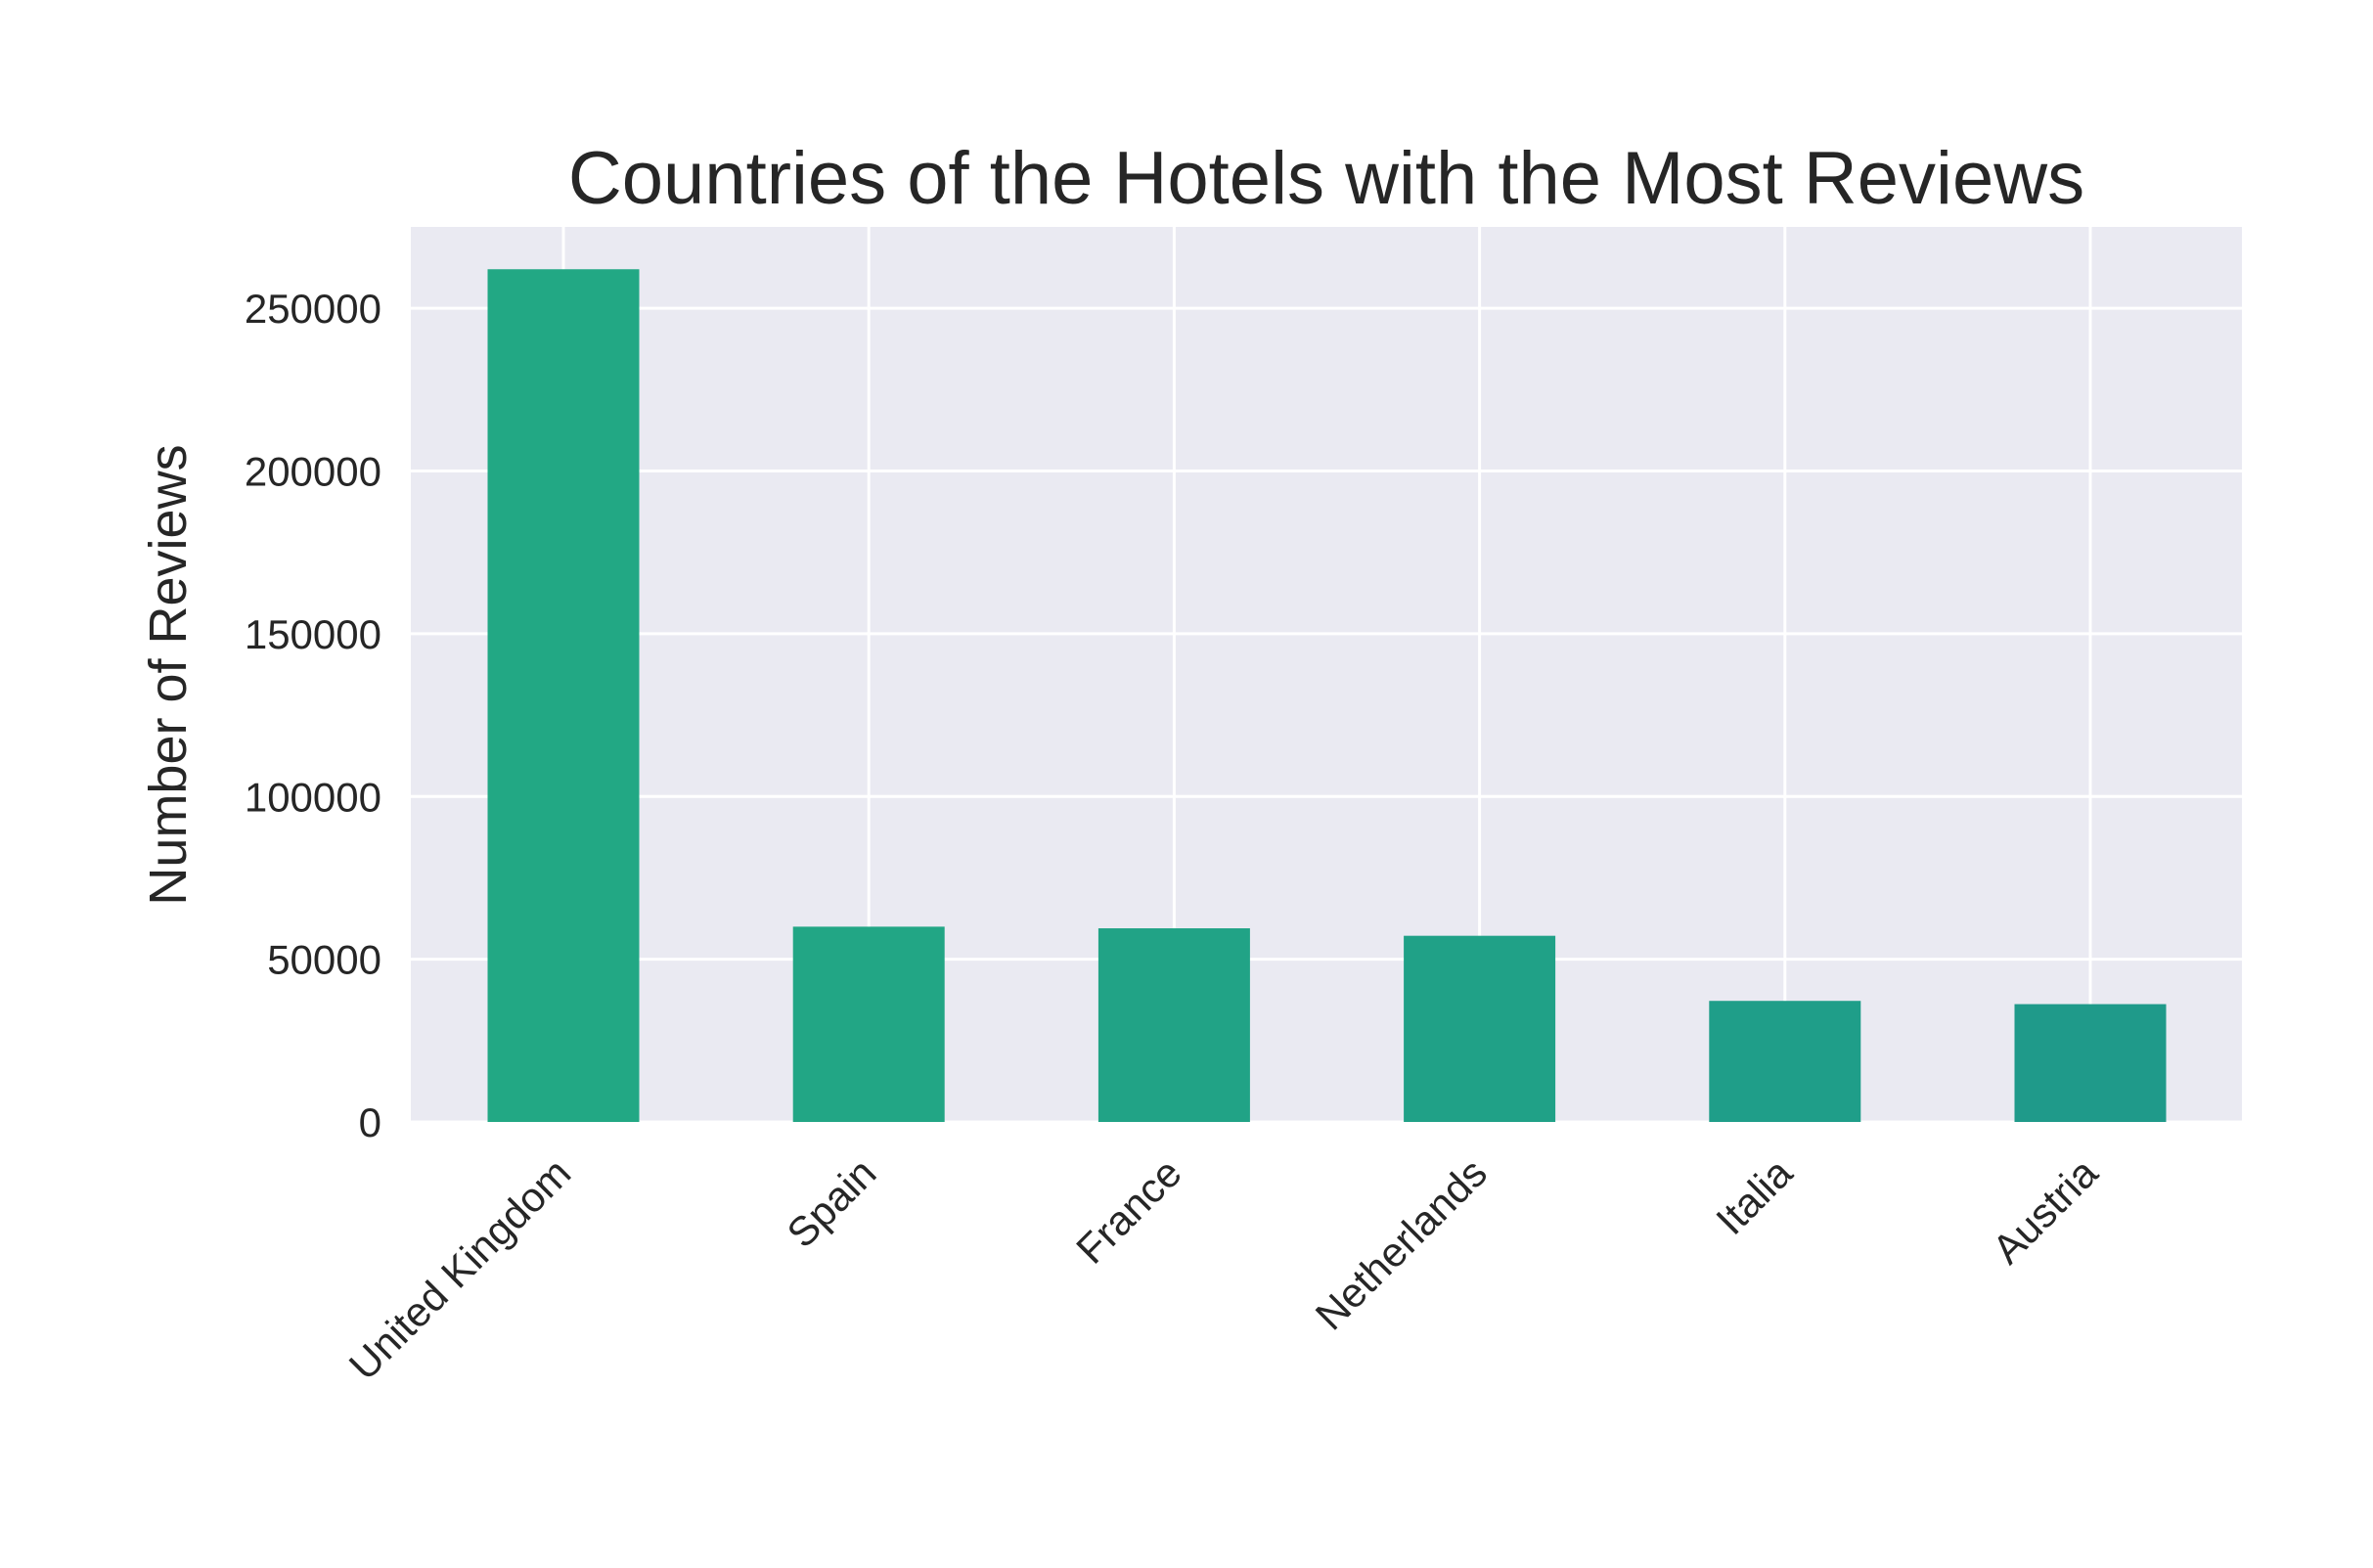 The height and width of the screenshot is (1568, 2373). I want to click on bar-italia, so click(1785, 1061).